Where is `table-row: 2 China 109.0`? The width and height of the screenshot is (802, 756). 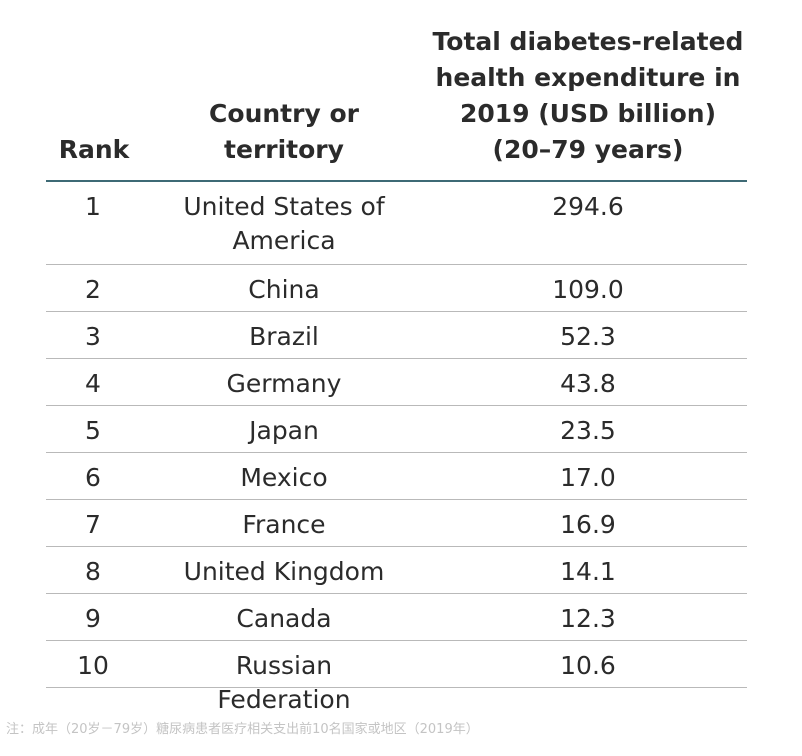 table-row: 2 China 109.0 is located at coordinates (396, 288).